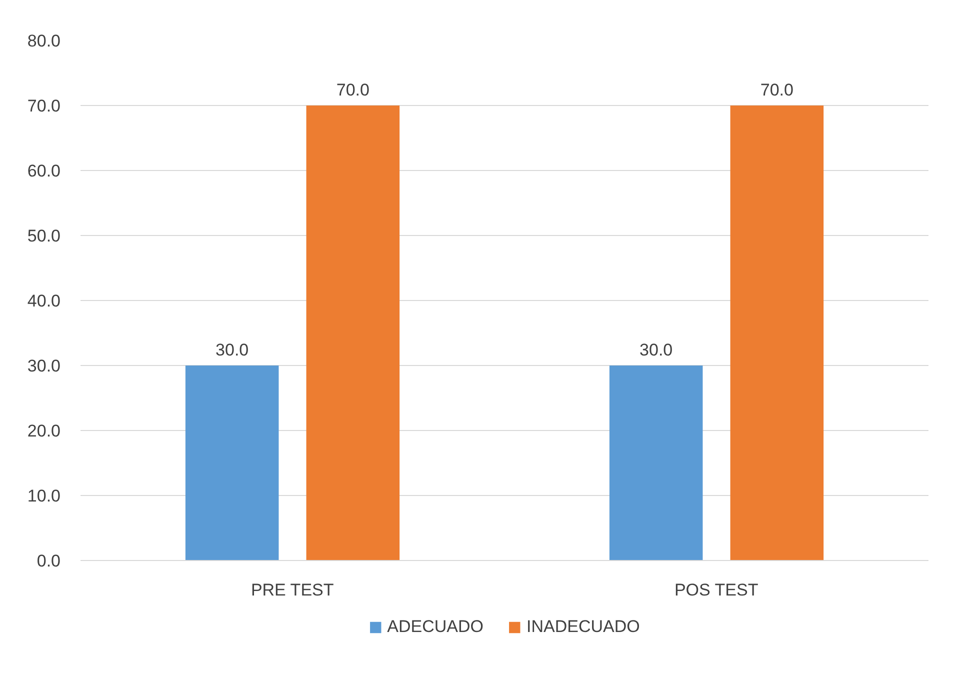  I want to click on y-tick-label: 50.0, so click(44, 236).